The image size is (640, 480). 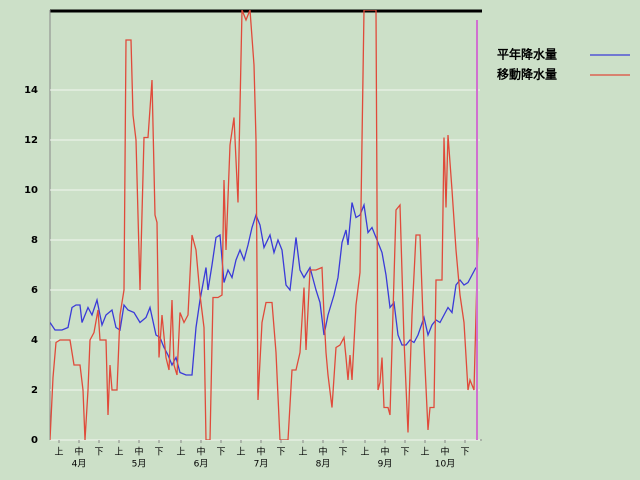 What do you see at coordinates (527, 54) in the screenshot?
I see `legend-label: 平年降水量` at bounding box center [527, 54].